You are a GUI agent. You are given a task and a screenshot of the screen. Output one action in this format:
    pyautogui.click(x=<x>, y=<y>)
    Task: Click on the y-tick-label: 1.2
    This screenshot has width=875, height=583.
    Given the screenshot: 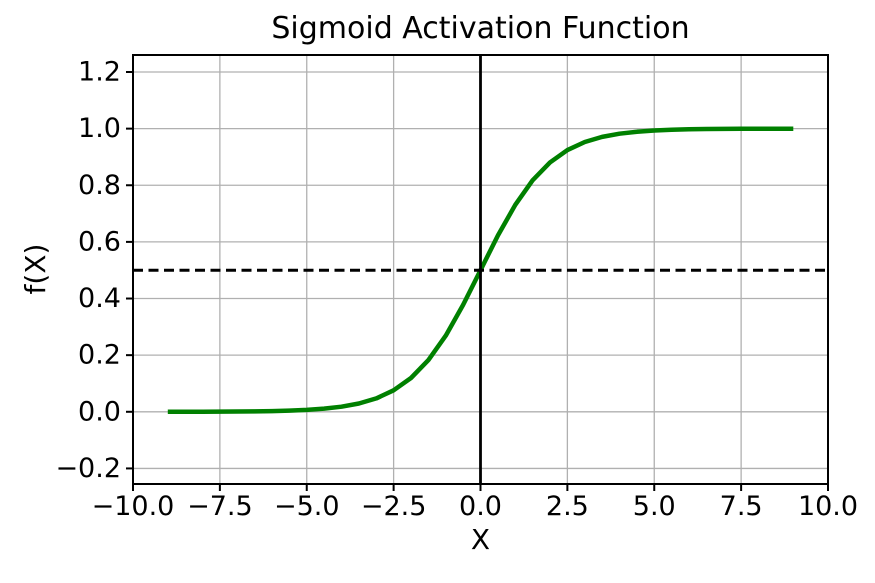 What is the action you would take?
    pyautogui.click(x=99, y=71)
    